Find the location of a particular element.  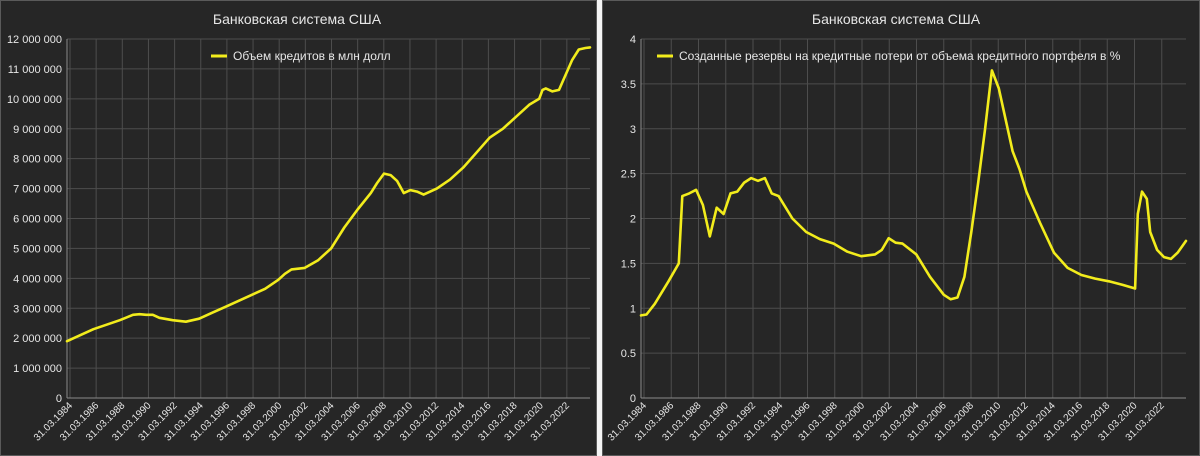

y-tick-label: 1 000 000 is located at coordinates (37, 369).